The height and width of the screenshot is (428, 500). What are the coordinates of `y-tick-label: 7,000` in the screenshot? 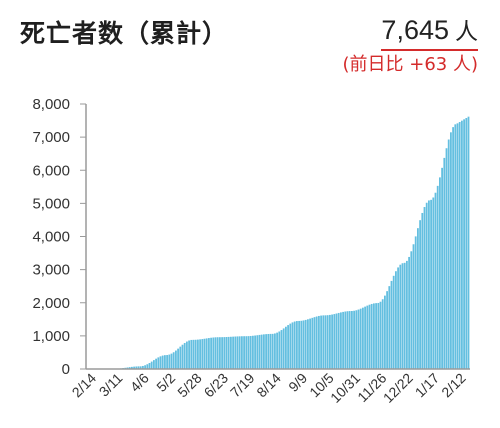 It's located at (51, 137).